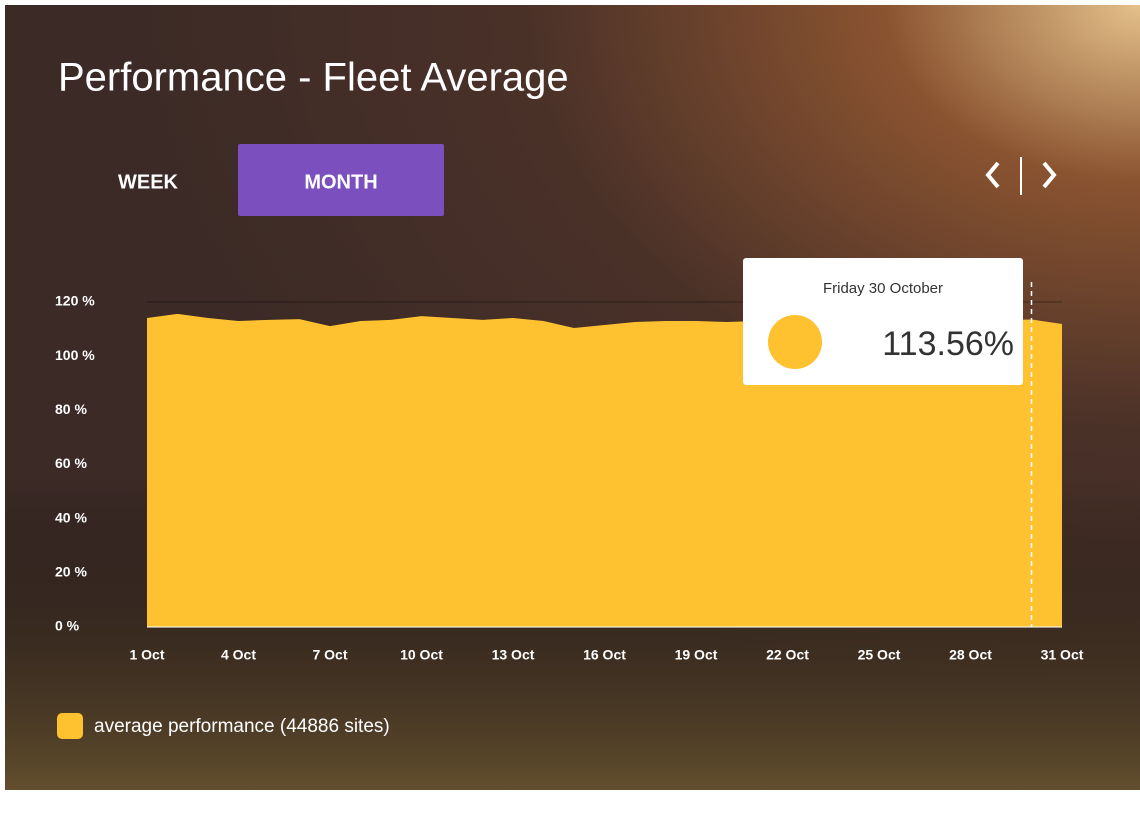 The width and height of the screenshot is (1140, 813). Describe the element at coordinates (1049, 175) in the screenshot. I see `next-arrow` at that location.